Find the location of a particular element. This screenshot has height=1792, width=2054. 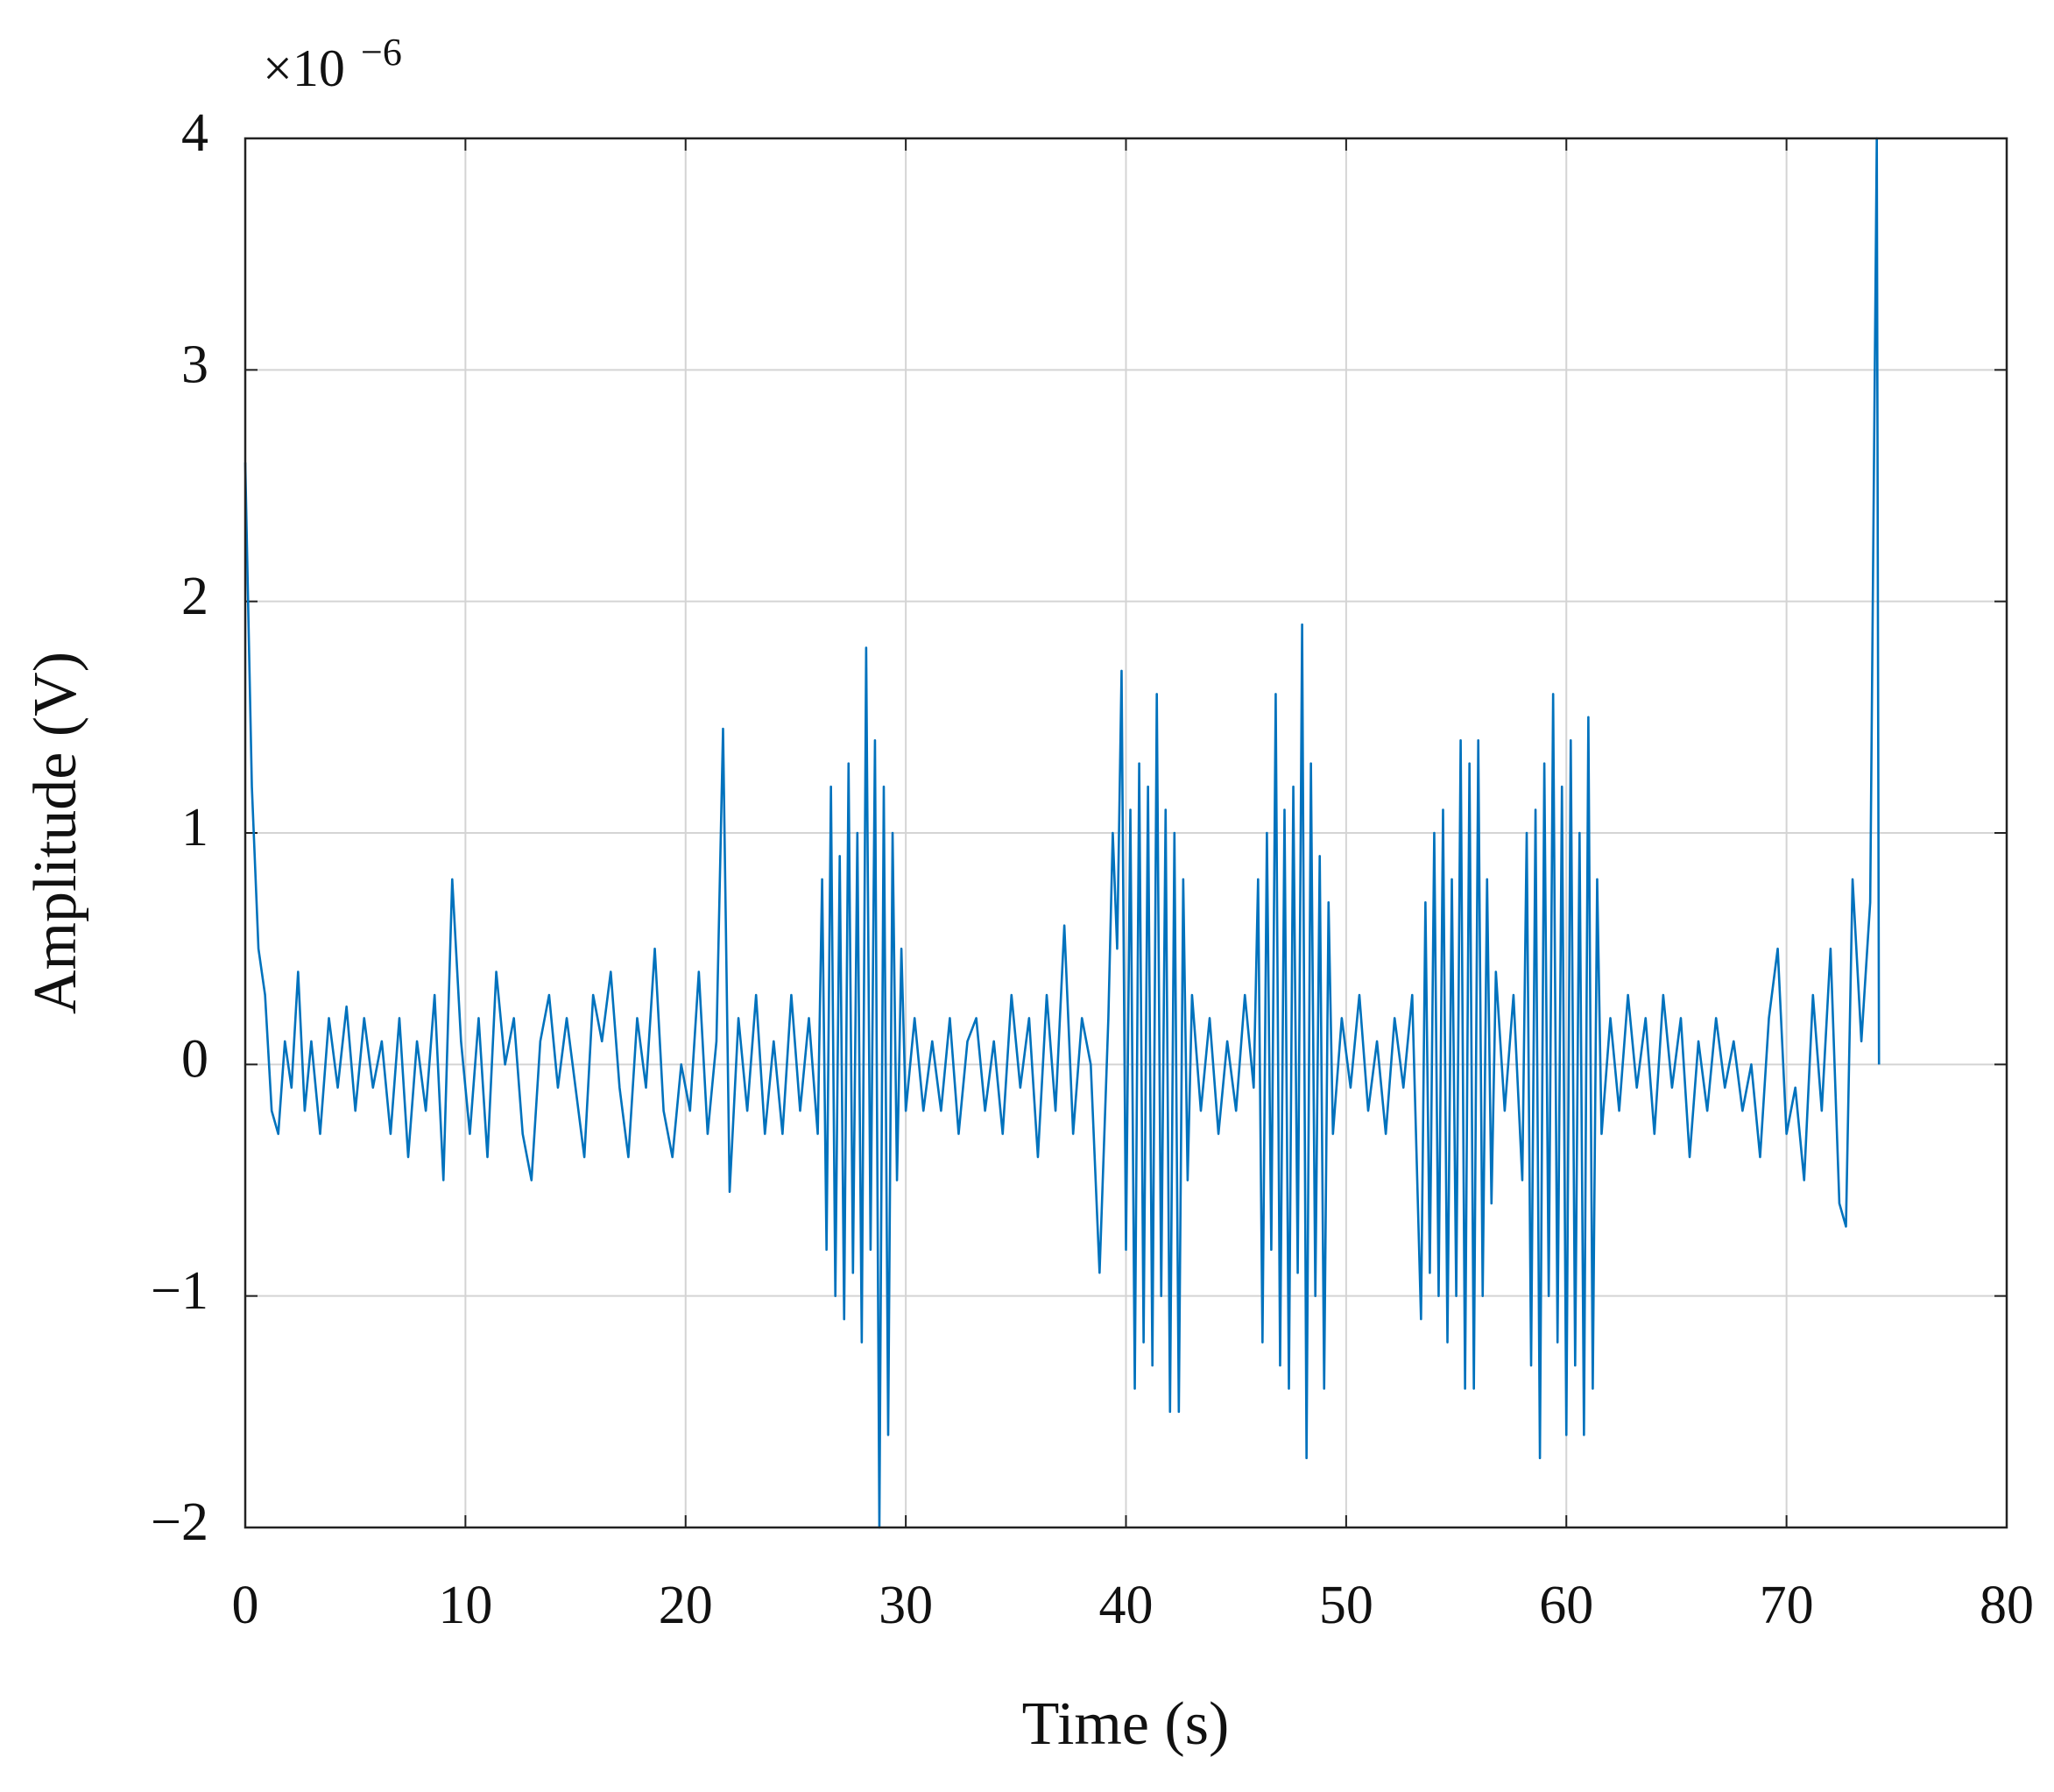

y-tick-label: 1 is located at coordinates (194, 827).